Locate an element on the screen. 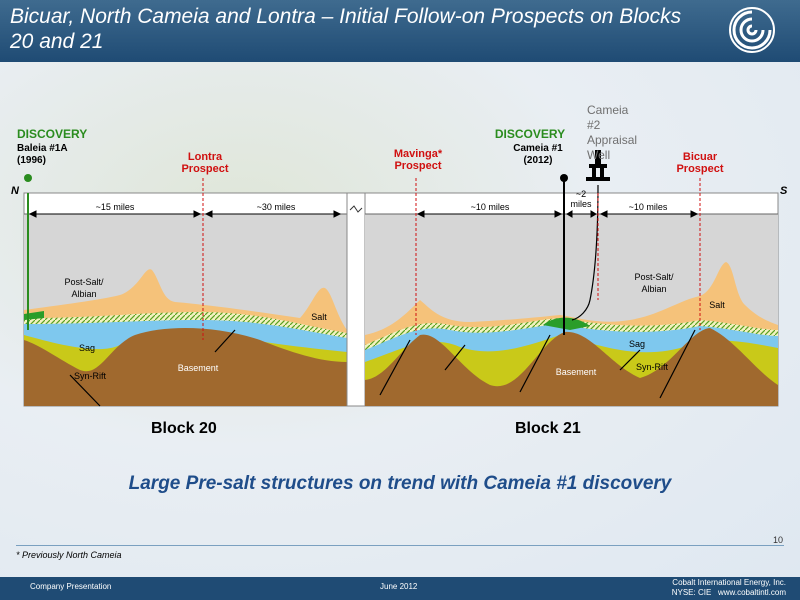 This screenshot has height=600, width=800. block-20-label: Block 20 is located at coordinates (184, 428).